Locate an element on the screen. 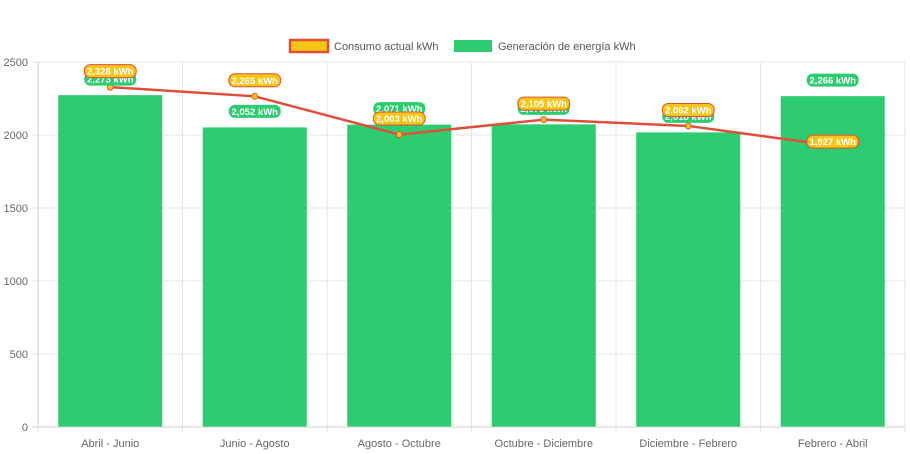  x-tick-label: Febrero - Abril is located at coordinates (833, 444).